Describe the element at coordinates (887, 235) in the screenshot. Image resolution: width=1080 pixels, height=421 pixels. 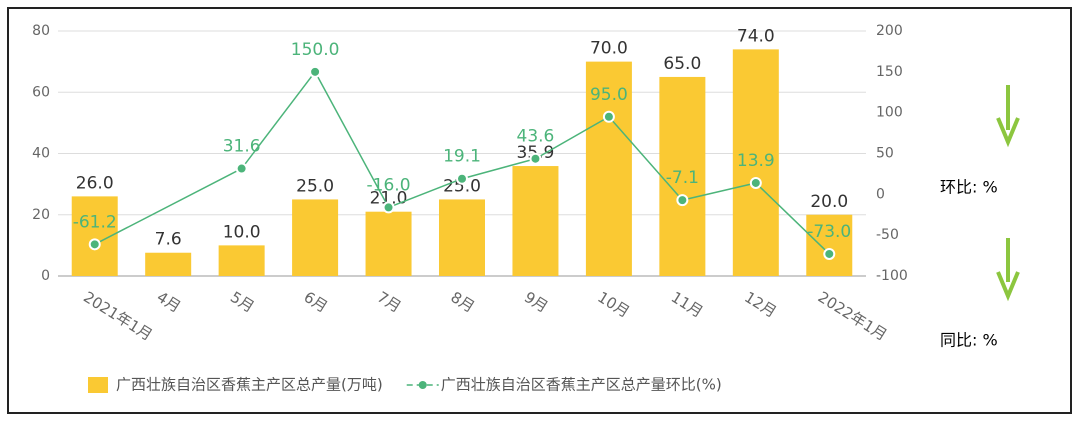
I see `y2-tick-label: -50` at that location.